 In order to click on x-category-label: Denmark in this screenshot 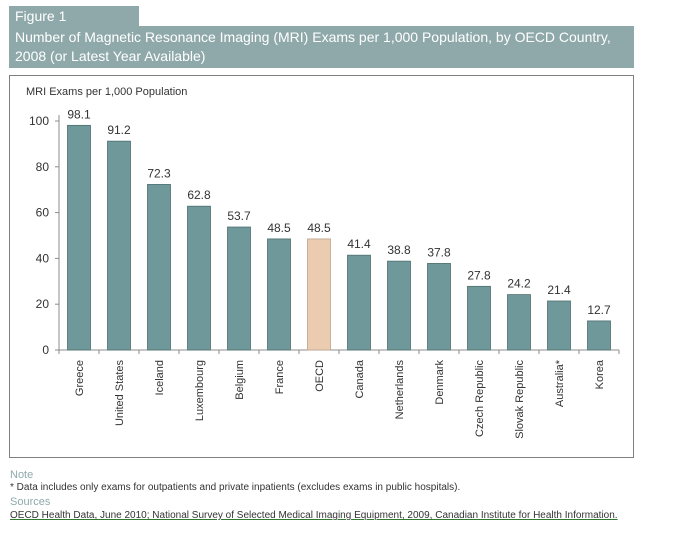, I will do `click(440, 382)`.